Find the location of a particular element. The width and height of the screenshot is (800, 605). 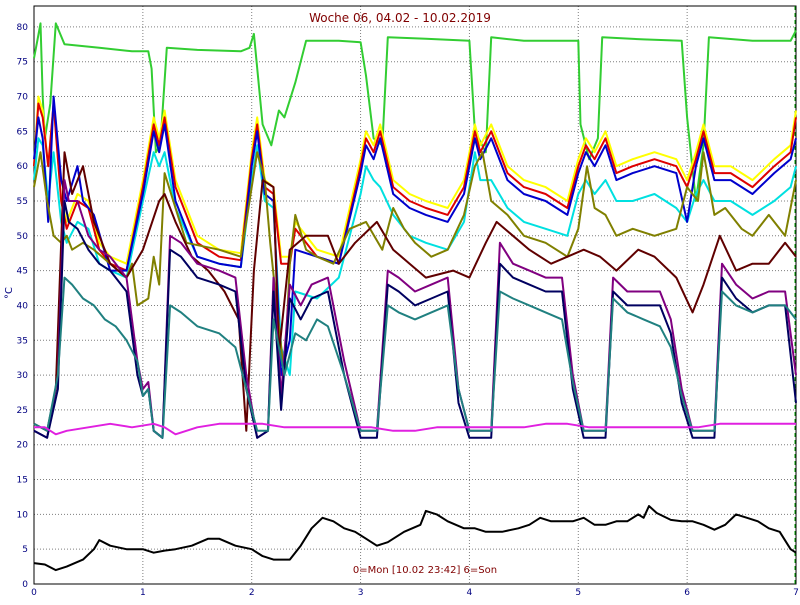

x-tick-label: 5 is located at coordinates (578, 593).